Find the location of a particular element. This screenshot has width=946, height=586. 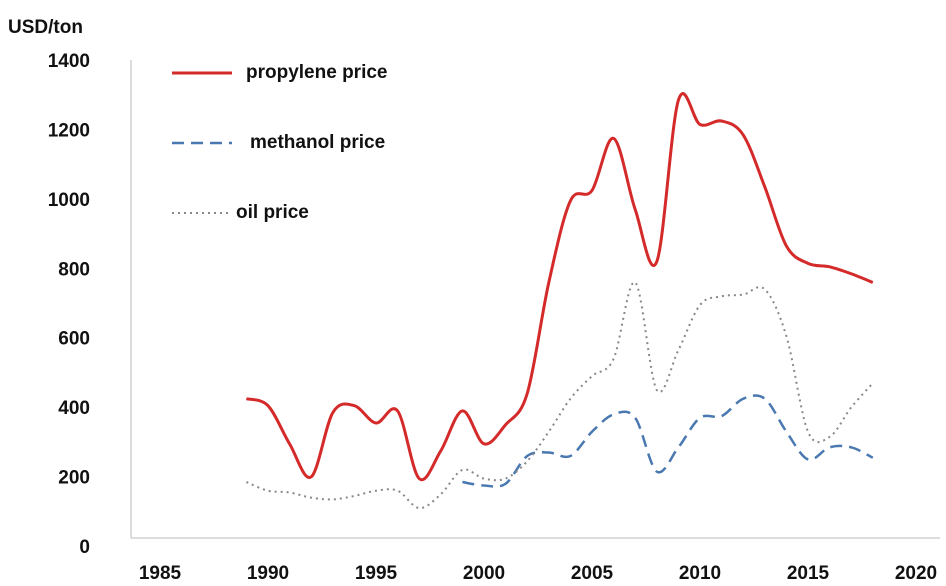

y-tick-label: 1200 is located at coordinates (69, 130).